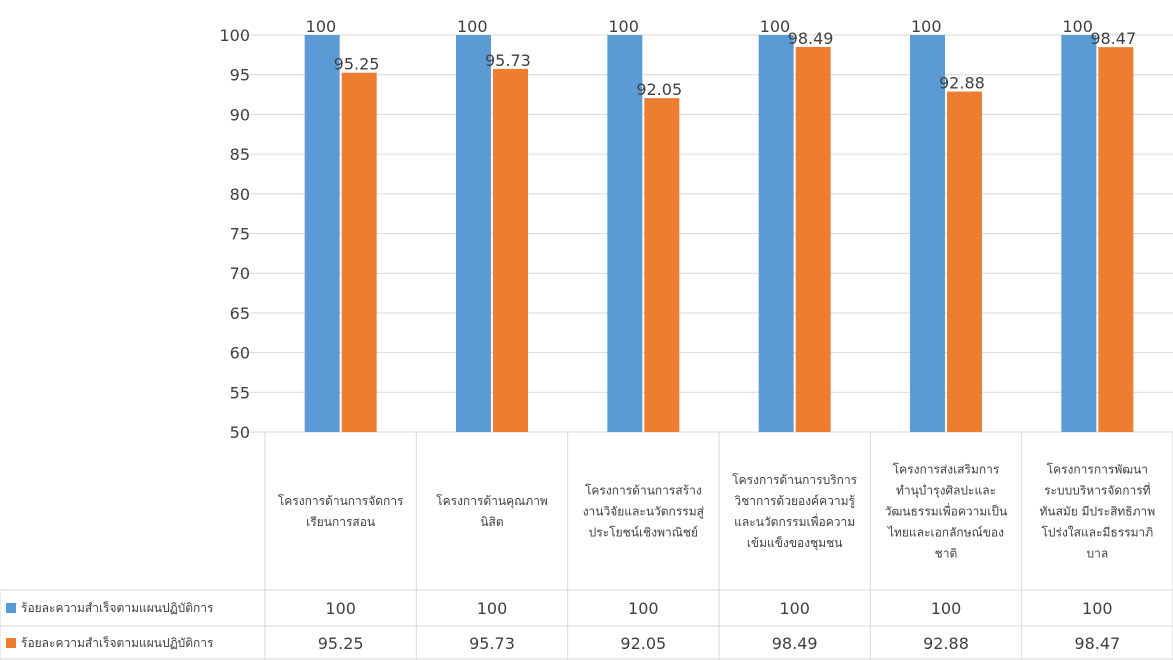 The image size is (1173, 660). Describe the element at coordinates (240, 432) in the screenshot. I see `y-tick-label: 50` at that location.